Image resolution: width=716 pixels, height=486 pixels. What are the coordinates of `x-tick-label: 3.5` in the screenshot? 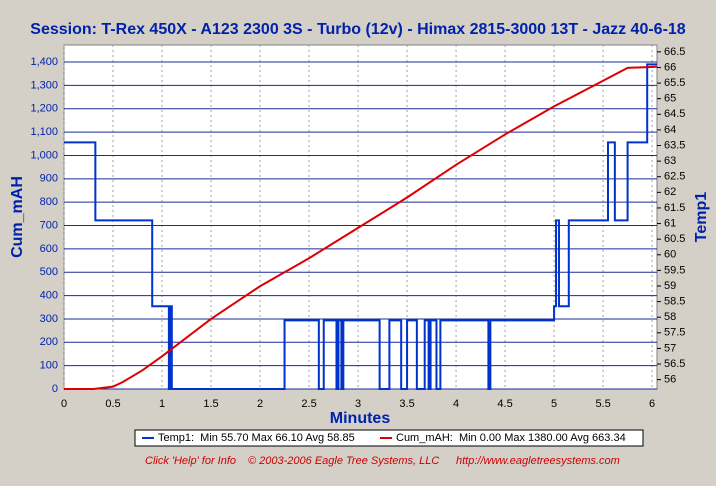 It's located at (406, 404).